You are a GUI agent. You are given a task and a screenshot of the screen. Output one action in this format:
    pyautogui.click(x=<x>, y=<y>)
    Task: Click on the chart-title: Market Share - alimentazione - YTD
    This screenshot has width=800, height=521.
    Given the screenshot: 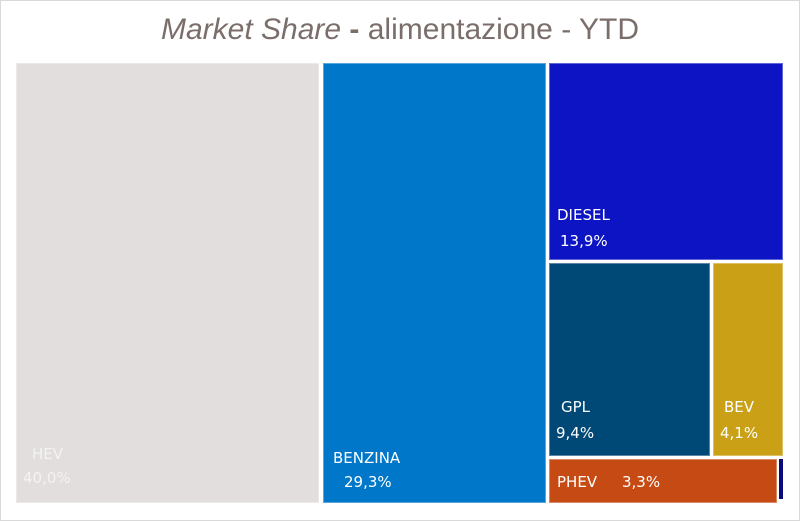 What is the action you would take?
    pyautogui.click(x=400, y=30)
    